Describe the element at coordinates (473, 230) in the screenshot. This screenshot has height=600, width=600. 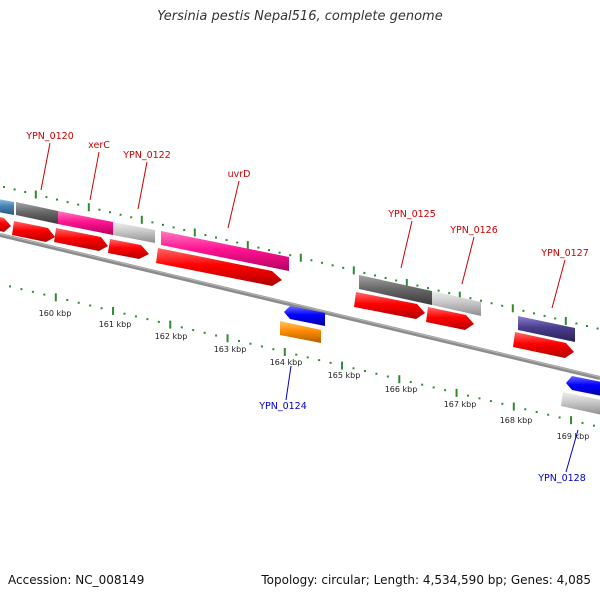
I see `gene-label: YPN_0126` at that location.